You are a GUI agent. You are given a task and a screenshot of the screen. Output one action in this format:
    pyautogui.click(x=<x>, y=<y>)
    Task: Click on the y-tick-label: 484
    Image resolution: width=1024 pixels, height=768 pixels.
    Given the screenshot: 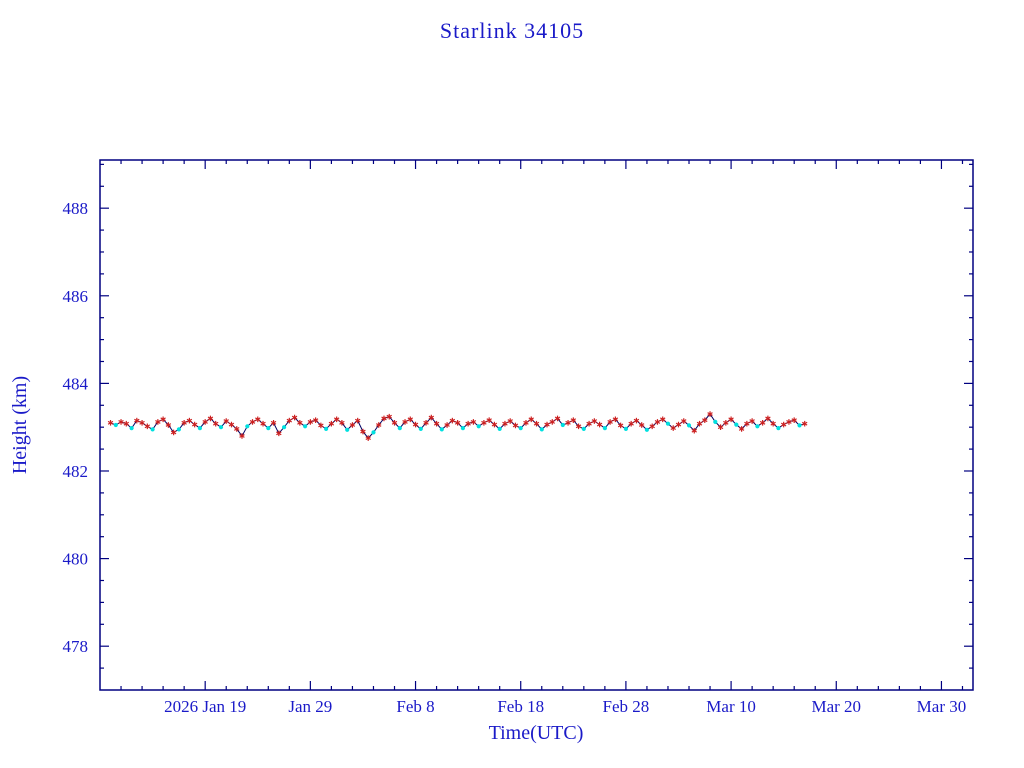 What is the action you would take?
    pyautogui.click(x=76, y=383)
    